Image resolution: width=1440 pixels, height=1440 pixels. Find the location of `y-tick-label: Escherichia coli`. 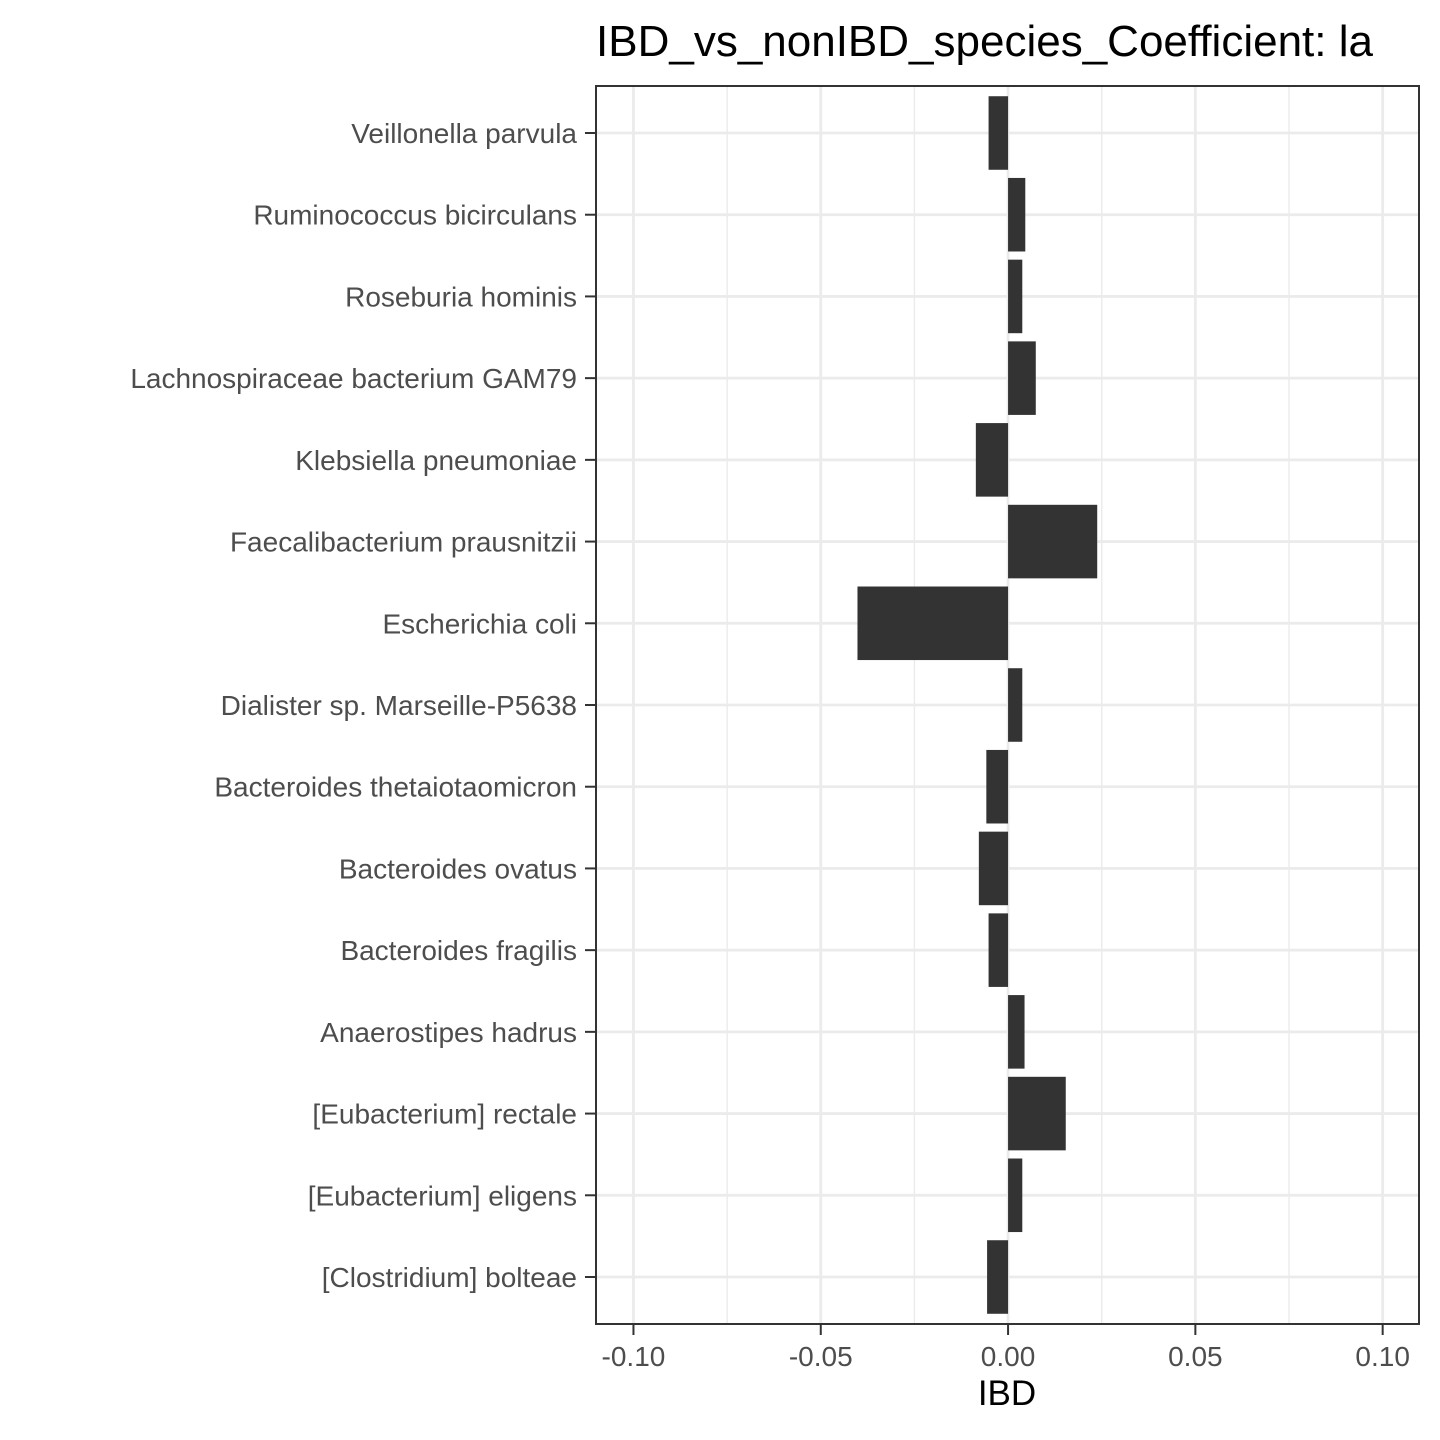

y-tick-label: Escherichia coli is located at coordinates (479, 623).